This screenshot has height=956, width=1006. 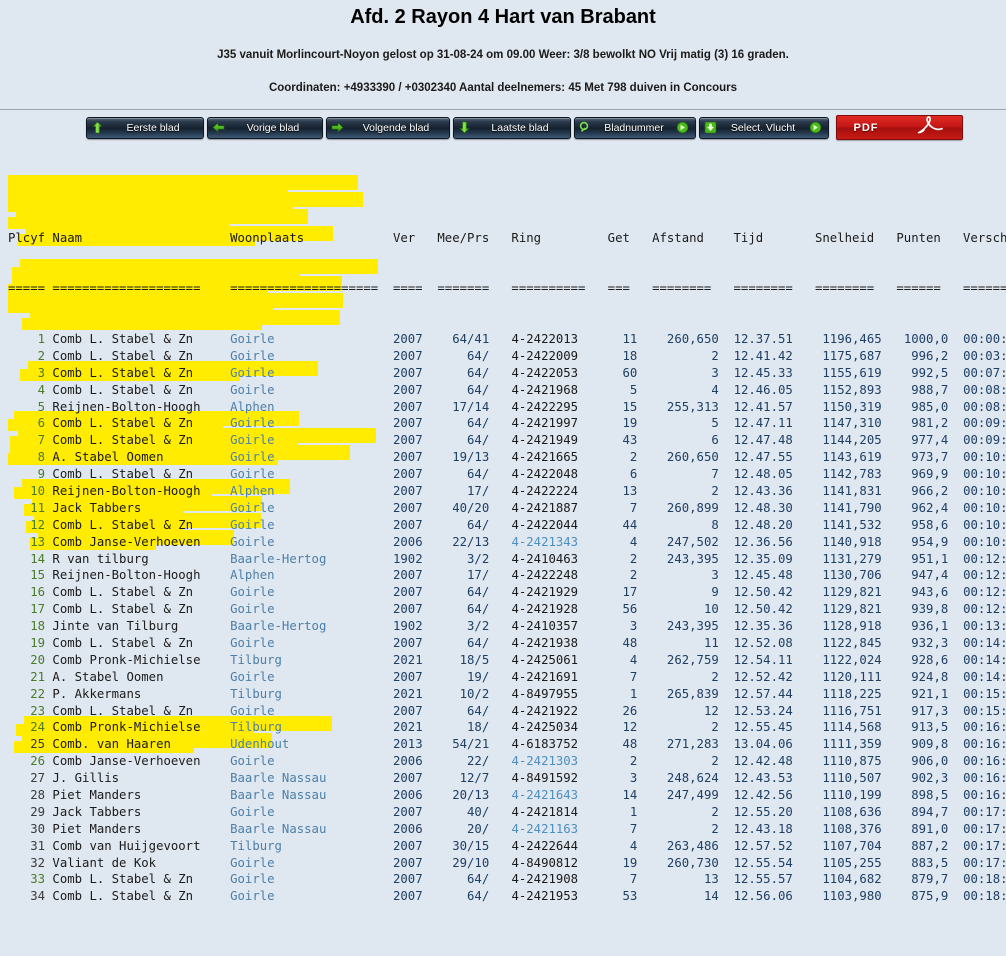 What do you see at coordinates (856, 338) in the screenshot?
I see `cell-speed: 1196,465` at bounding box center [856, 338].